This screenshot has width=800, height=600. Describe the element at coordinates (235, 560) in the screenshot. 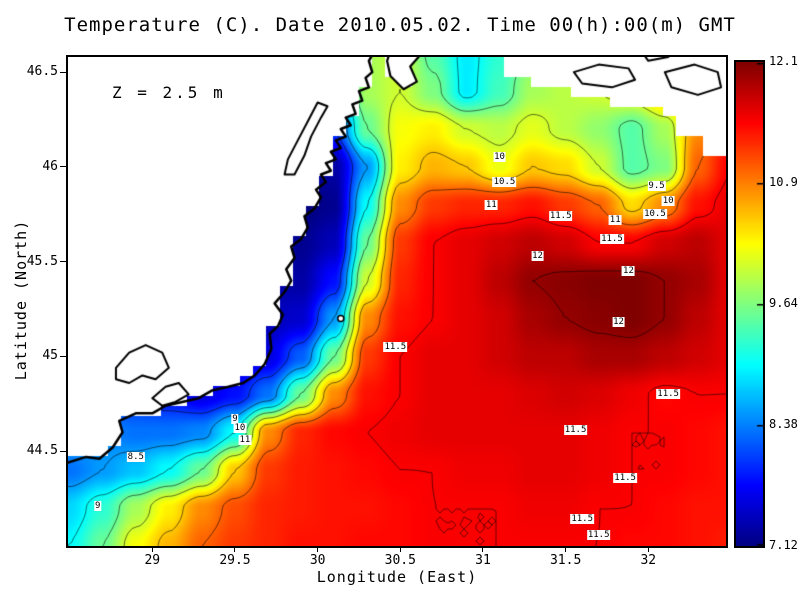

I see `x-tick-label: 29.5` at that location.